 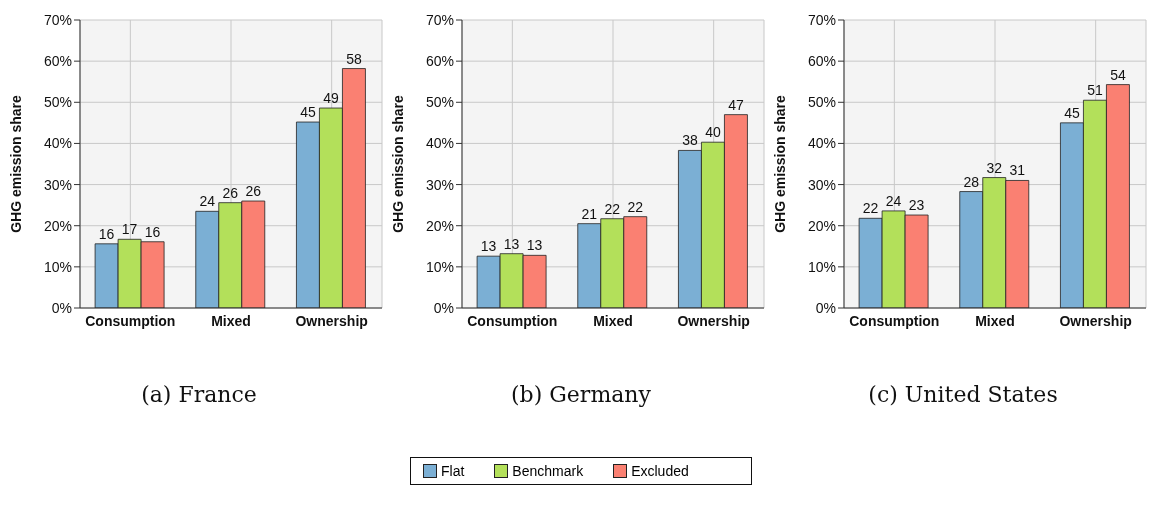 I want to click on data-label: 38, so click(x=690, y=140).